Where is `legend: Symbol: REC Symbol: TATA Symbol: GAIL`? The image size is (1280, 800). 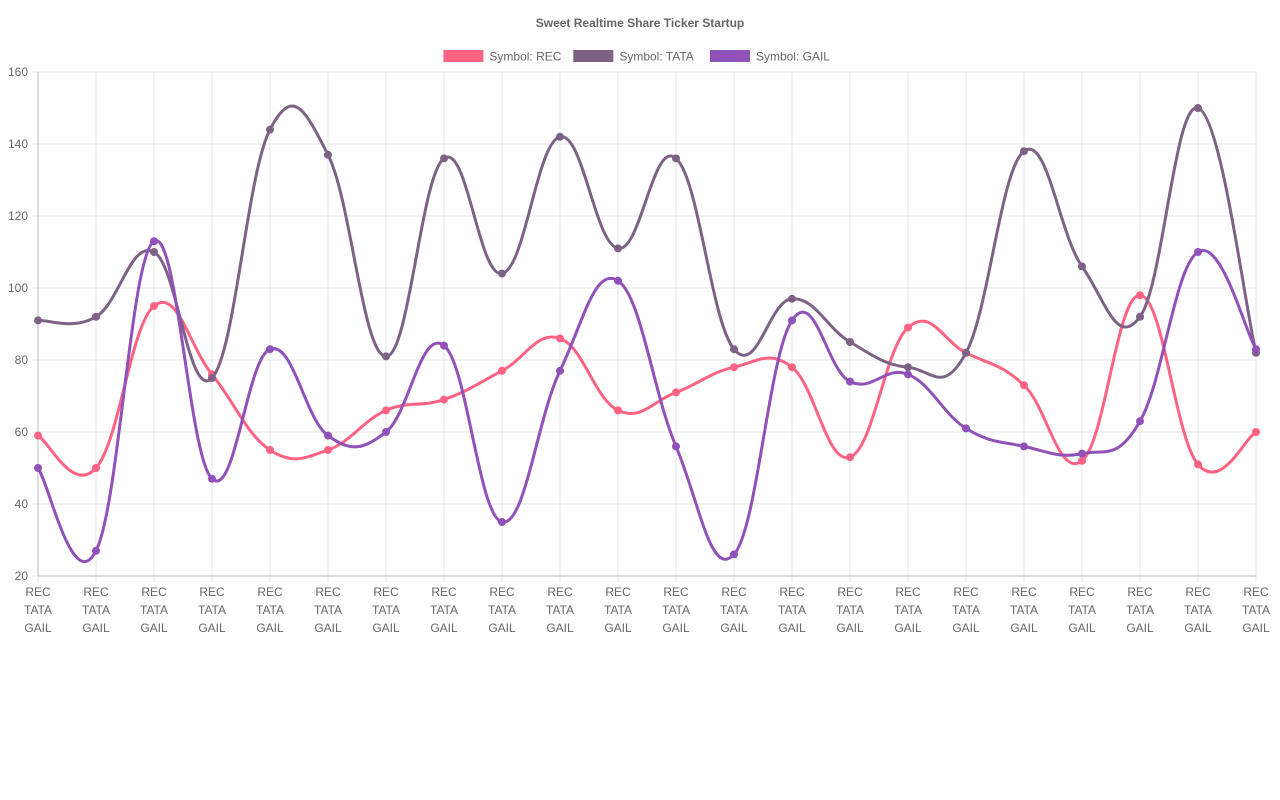
legend: Symbol: REC Symbol: TATA Symbol: GAIL is located at coordinates (636, 57).